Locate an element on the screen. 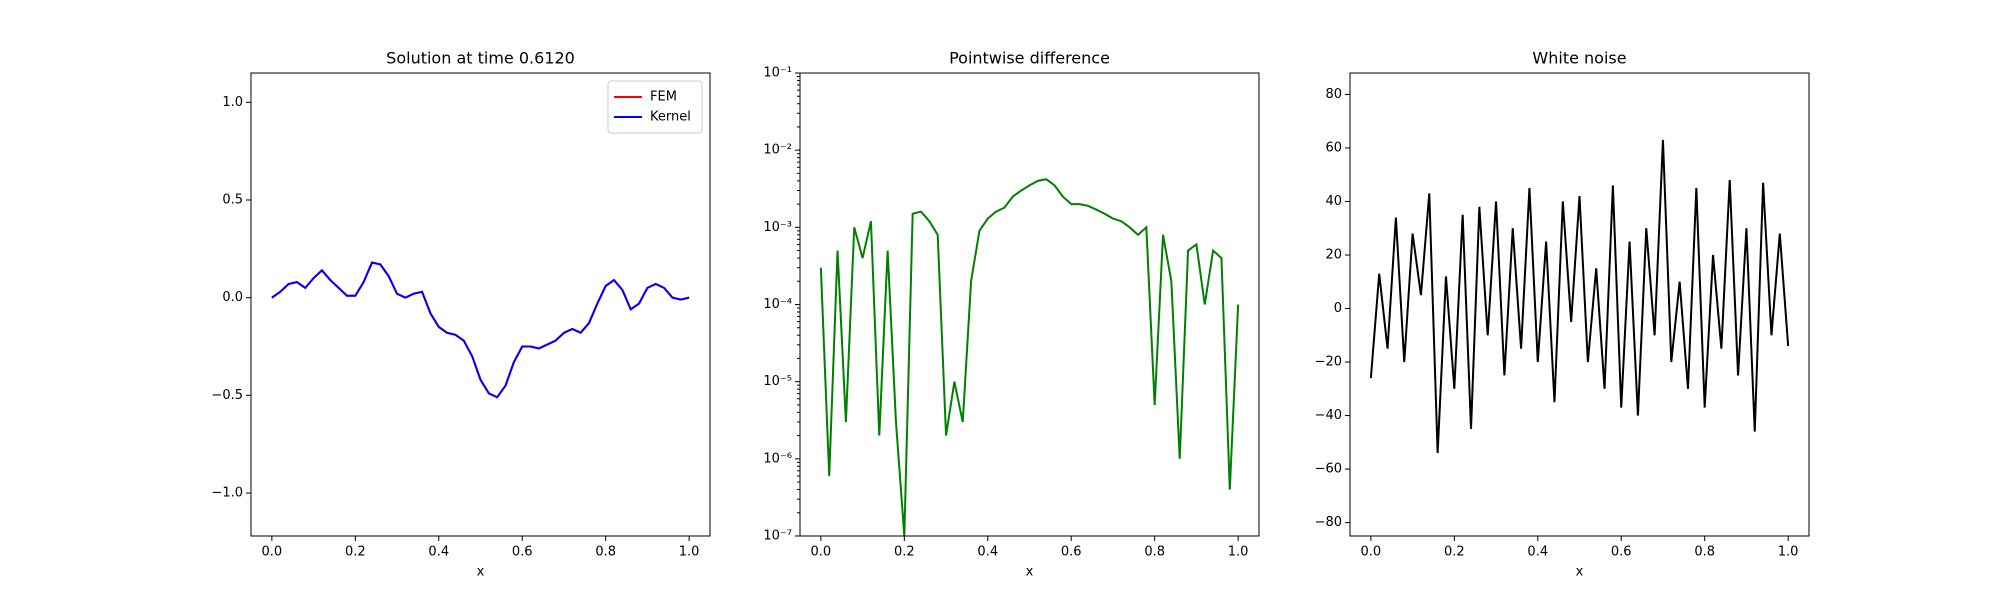  y-tick-label: 80 is located at coordinates (1333, 94).